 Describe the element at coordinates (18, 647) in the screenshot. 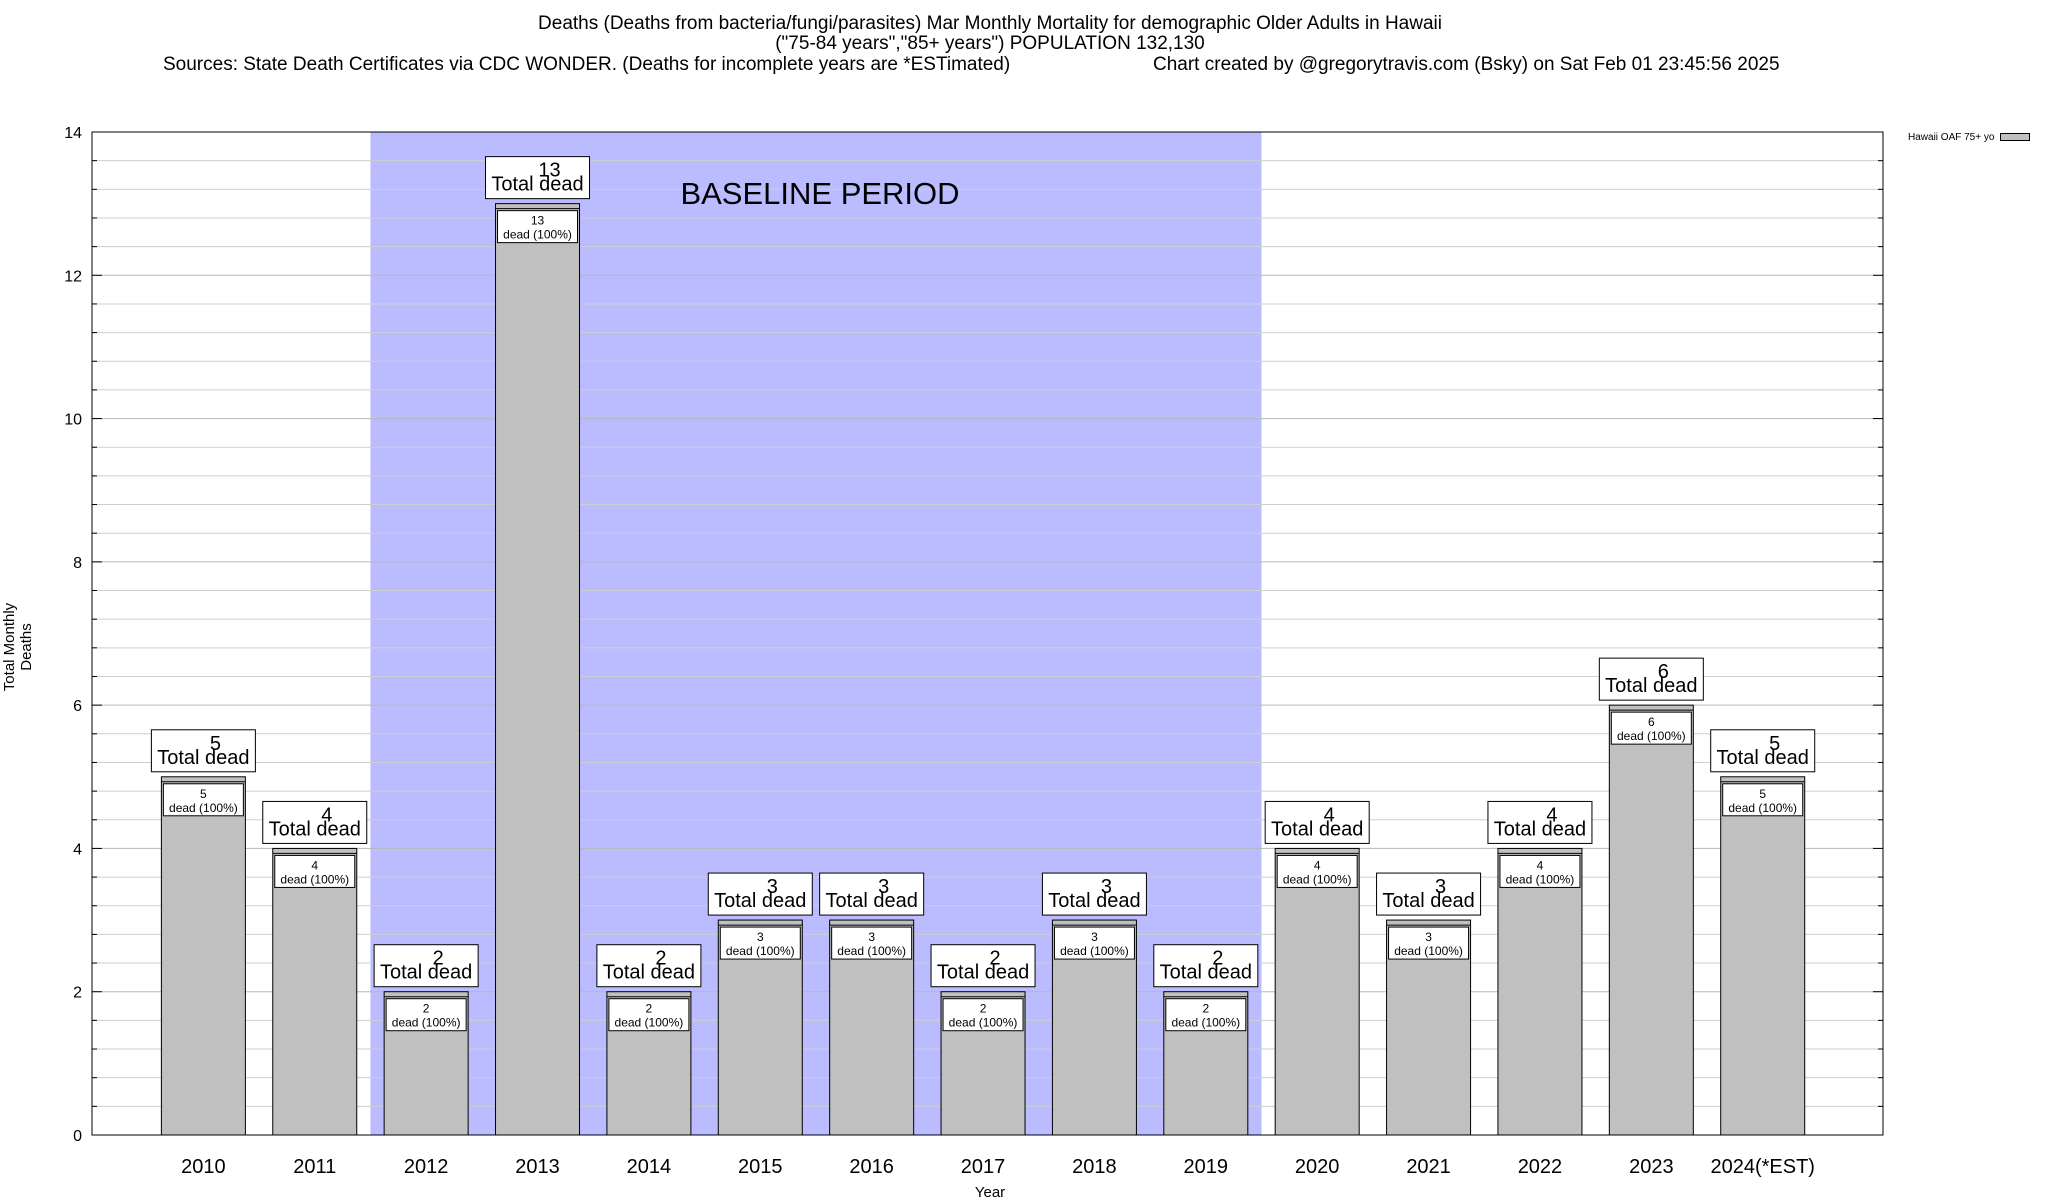

I see `y-axis-label: Total Monthly Deaths` at that location.